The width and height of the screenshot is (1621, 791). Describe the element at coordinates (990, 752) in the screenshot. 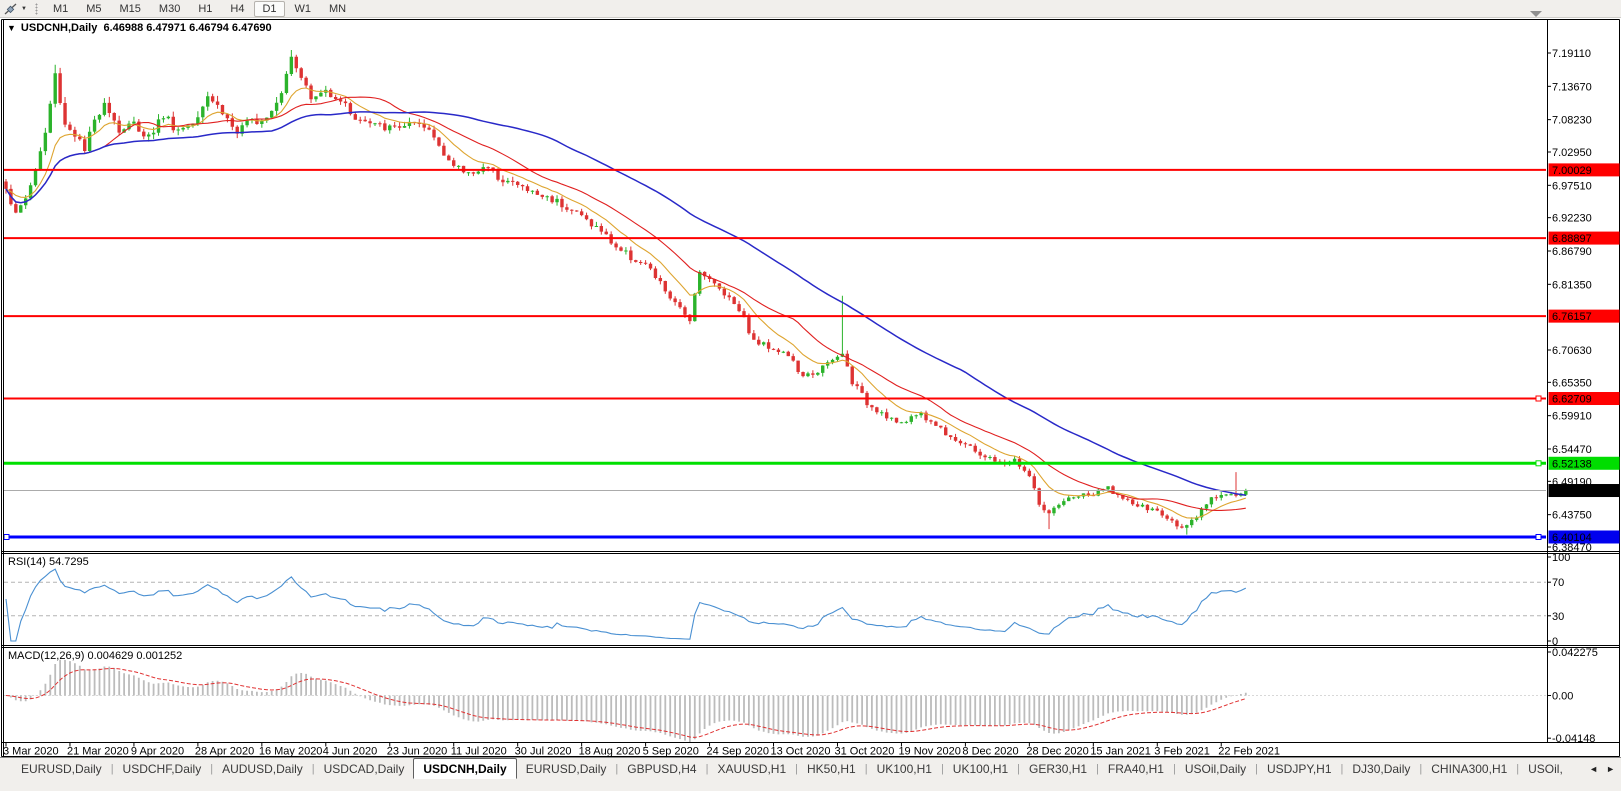

I see `date-axis-label: 8 Dec 2020` at that location.